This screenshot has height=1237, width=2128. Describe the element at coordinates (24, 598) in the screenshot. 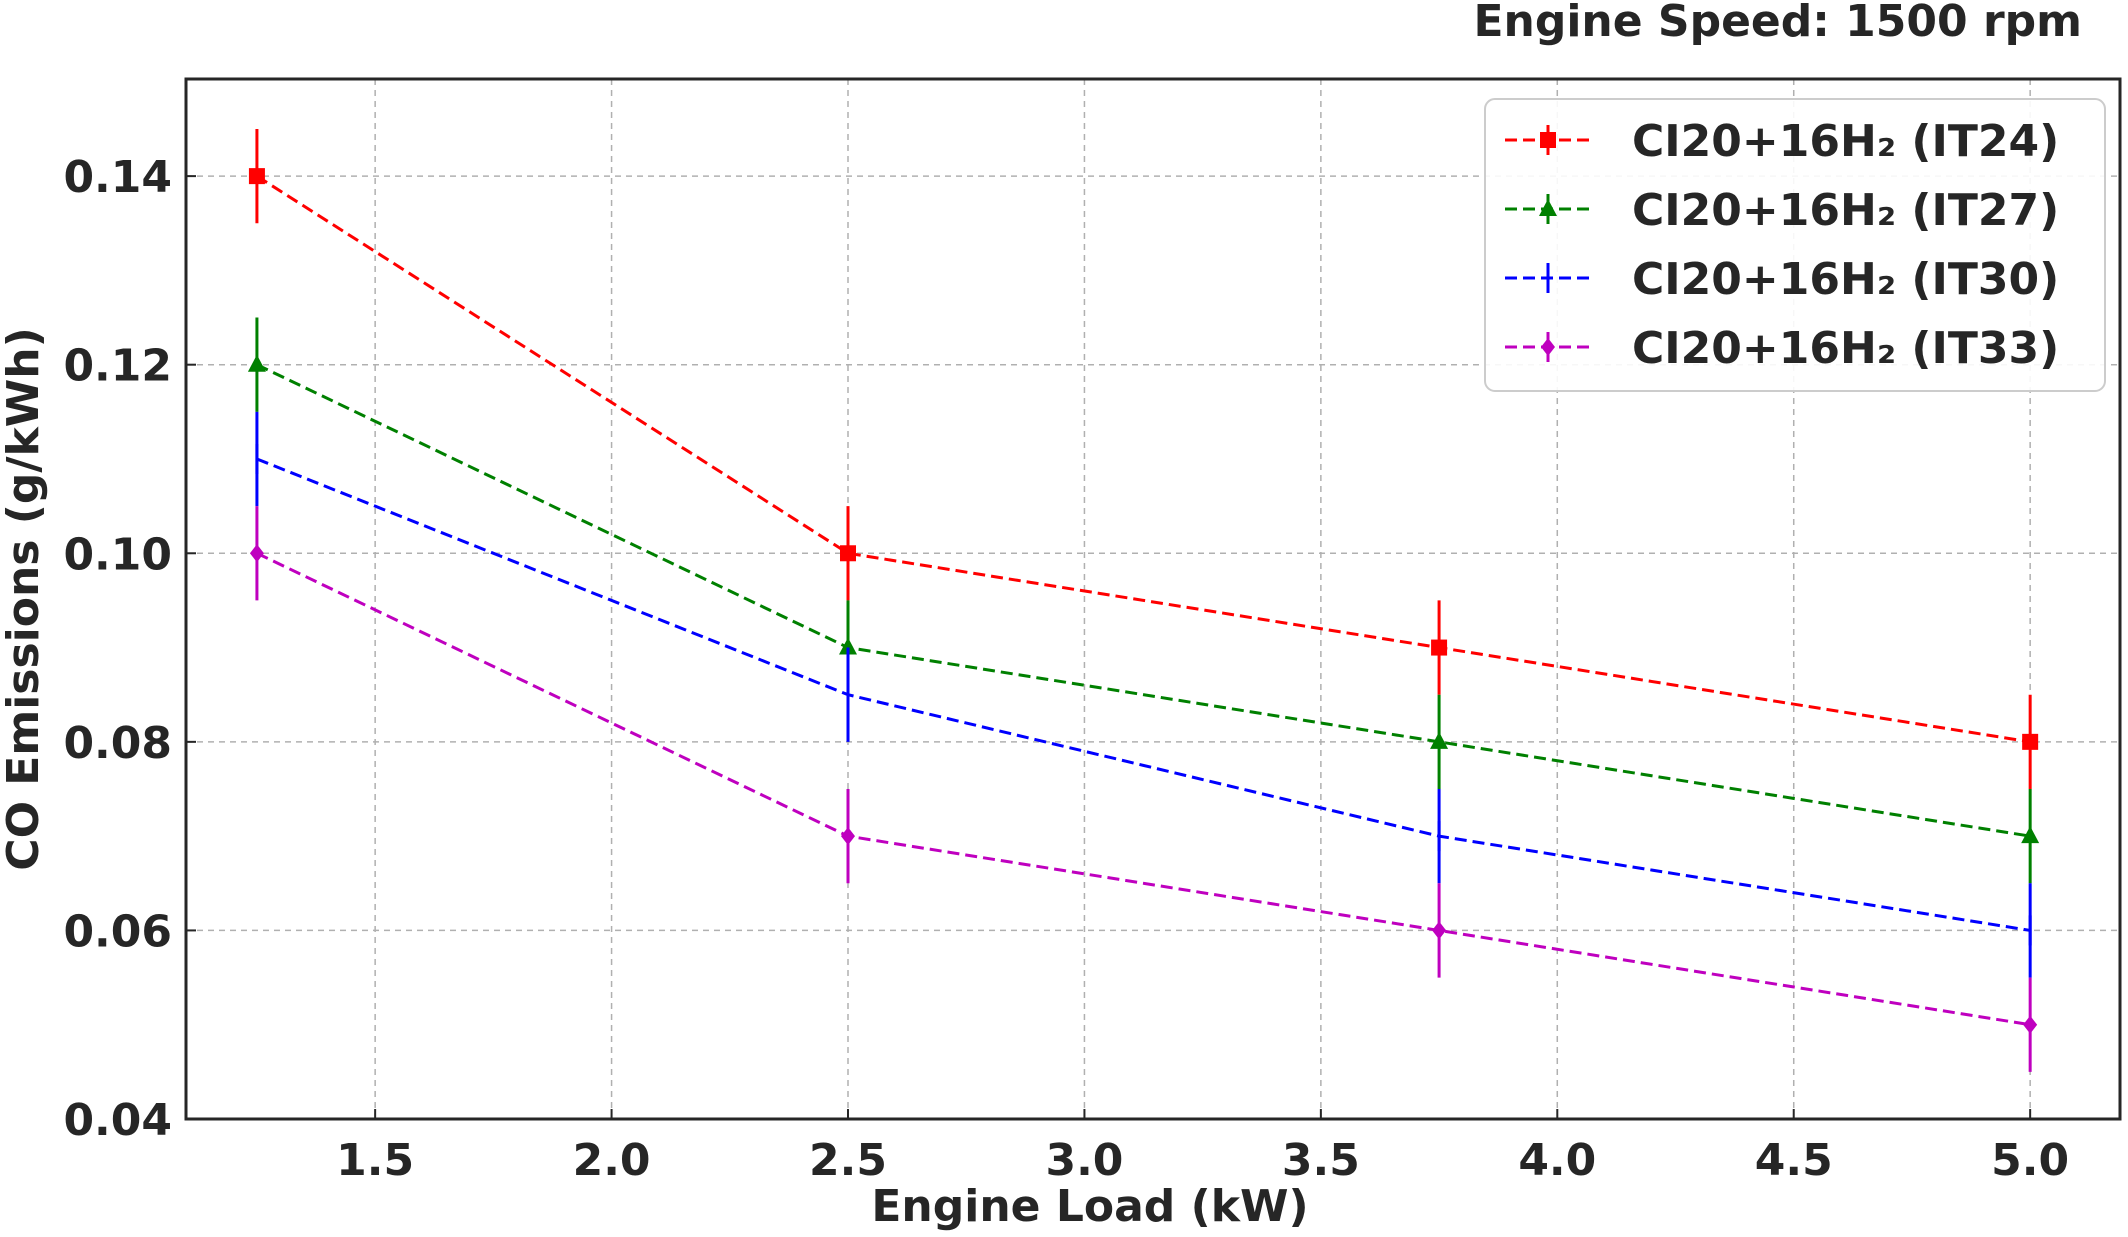

I see `y-axis-title: CO Emissions (g/kWh)` at that location.